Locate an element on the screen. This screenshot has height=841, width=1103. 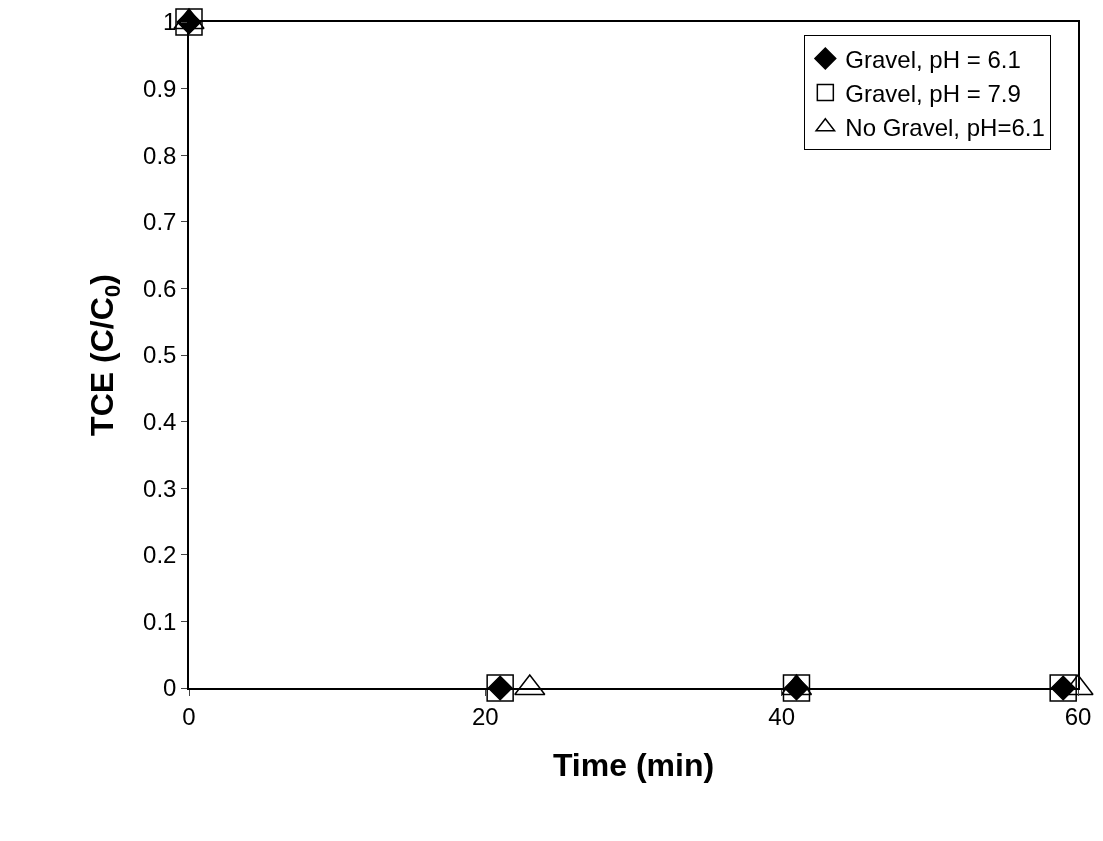
legend-label: Gravel, pH = 7.9 is located at coordinates (933, 93).